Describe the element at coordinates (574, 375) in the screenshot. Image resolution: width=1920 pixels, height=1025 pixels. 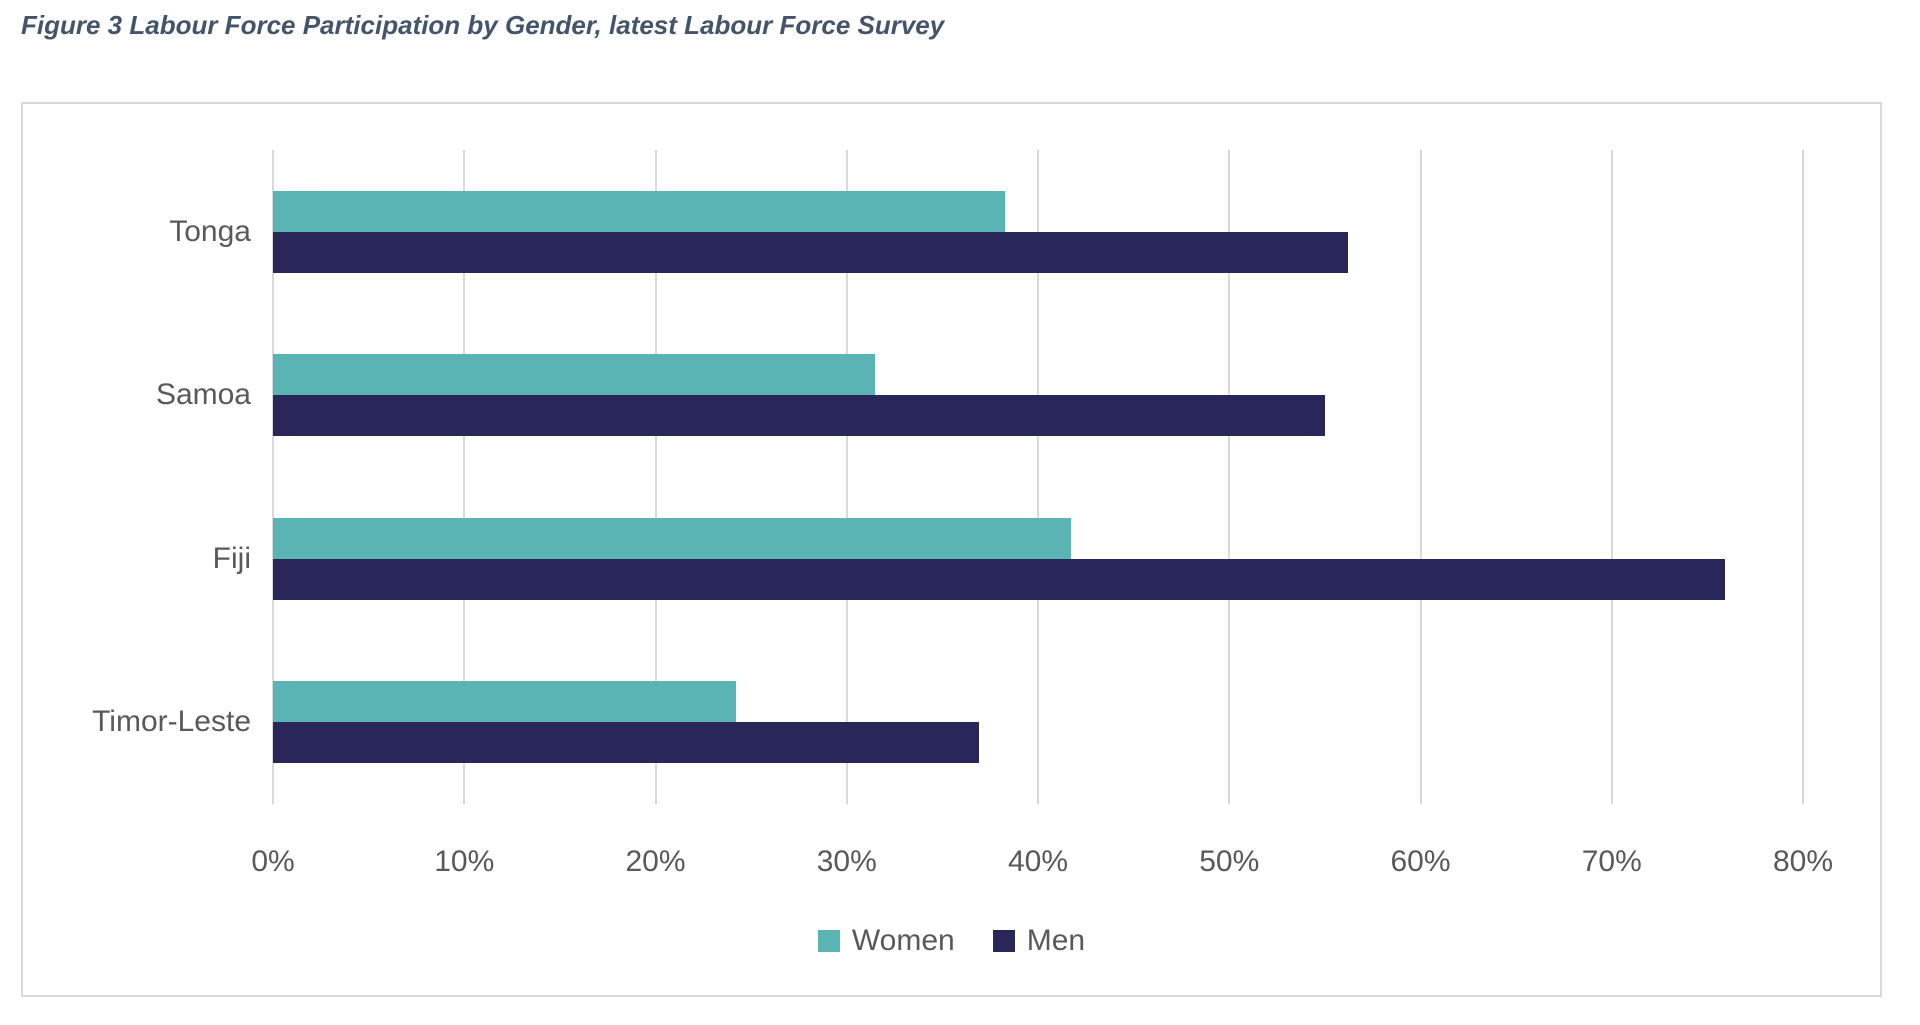
I see `women-bar-samoa` at that location.